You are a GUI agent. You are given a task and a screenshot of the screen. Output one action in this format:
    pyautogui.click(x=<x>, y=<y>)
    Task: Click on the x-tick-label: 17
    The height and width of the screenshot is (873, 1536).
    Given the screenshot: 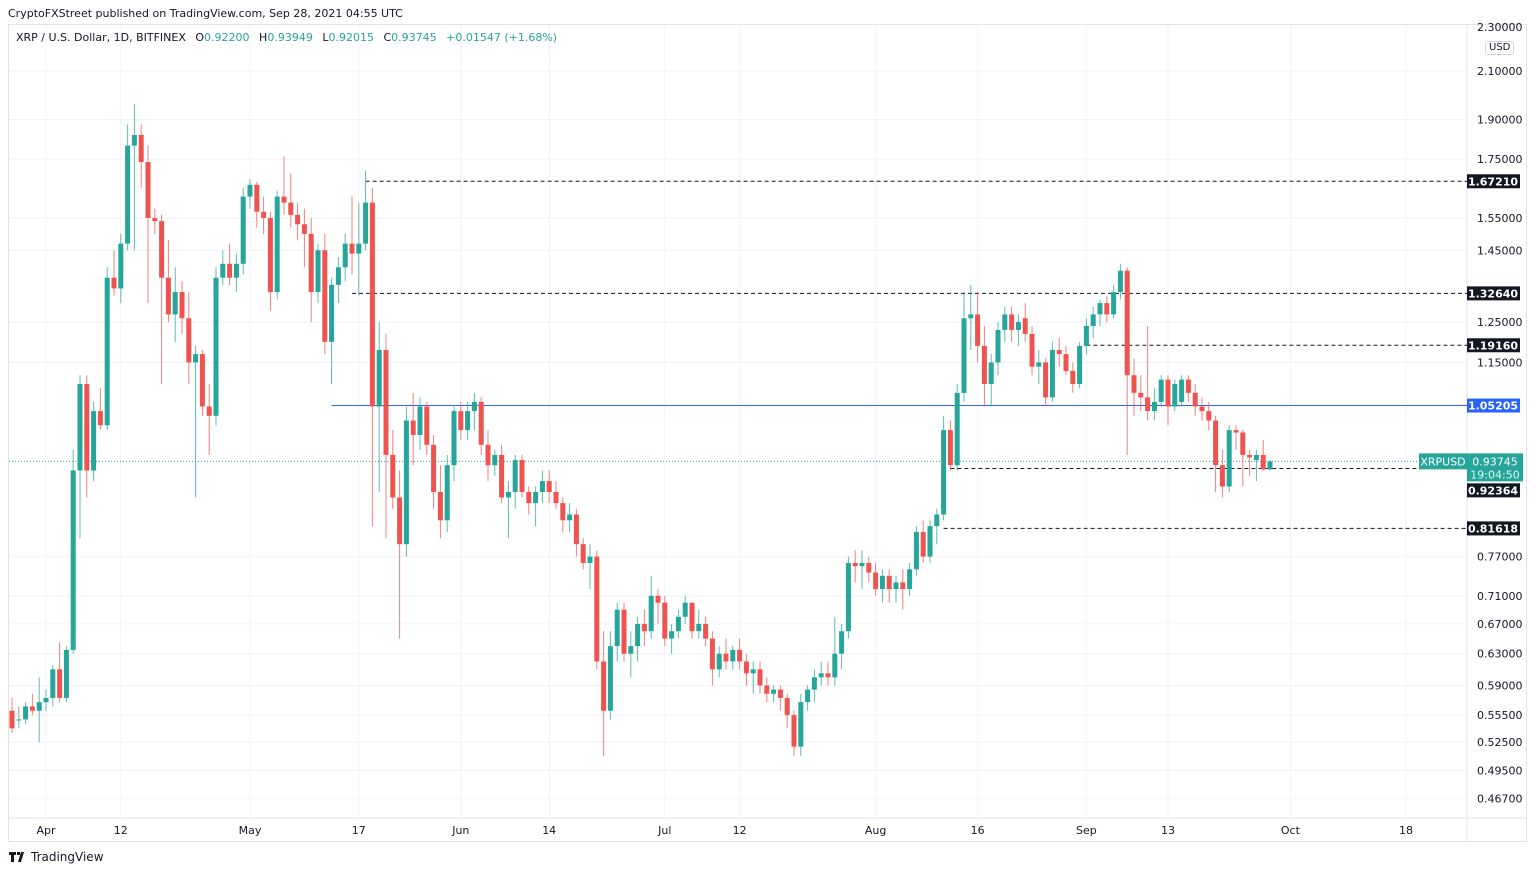 What is the action you would take?
    pyautogui.click(x=359, y=830)
    